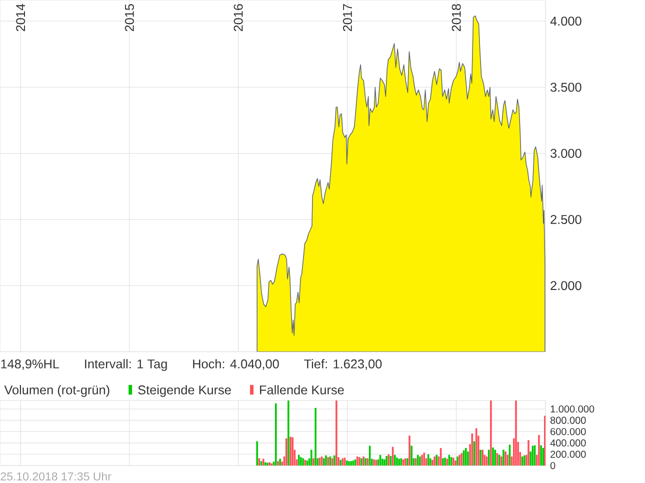 Image resolution: width=645 pixels, height=483 pixels. I want to click on x-tick-label: 2015, so click(129, 18).